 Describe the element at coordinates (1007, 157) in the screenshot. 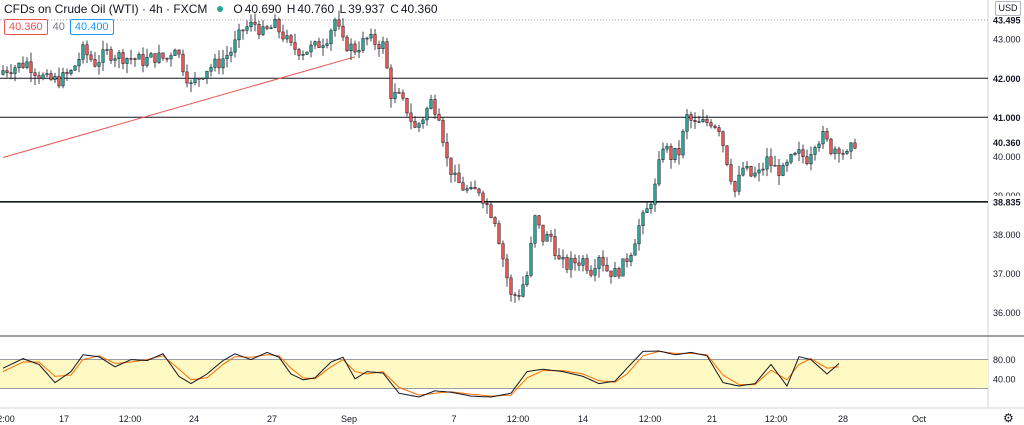

I see `price-tick-label-4: 40.000` at that location.